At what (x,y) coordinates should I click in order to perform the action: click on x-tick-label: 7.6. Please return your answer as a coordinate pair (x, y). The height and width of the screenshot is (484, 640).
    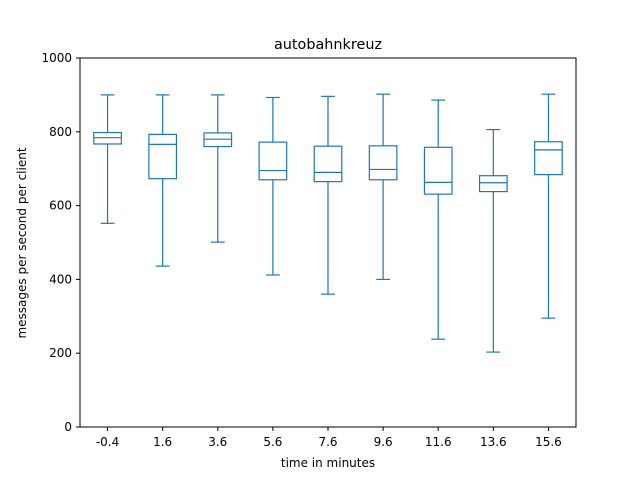
    Looking at the image, I should click on (327, 442).